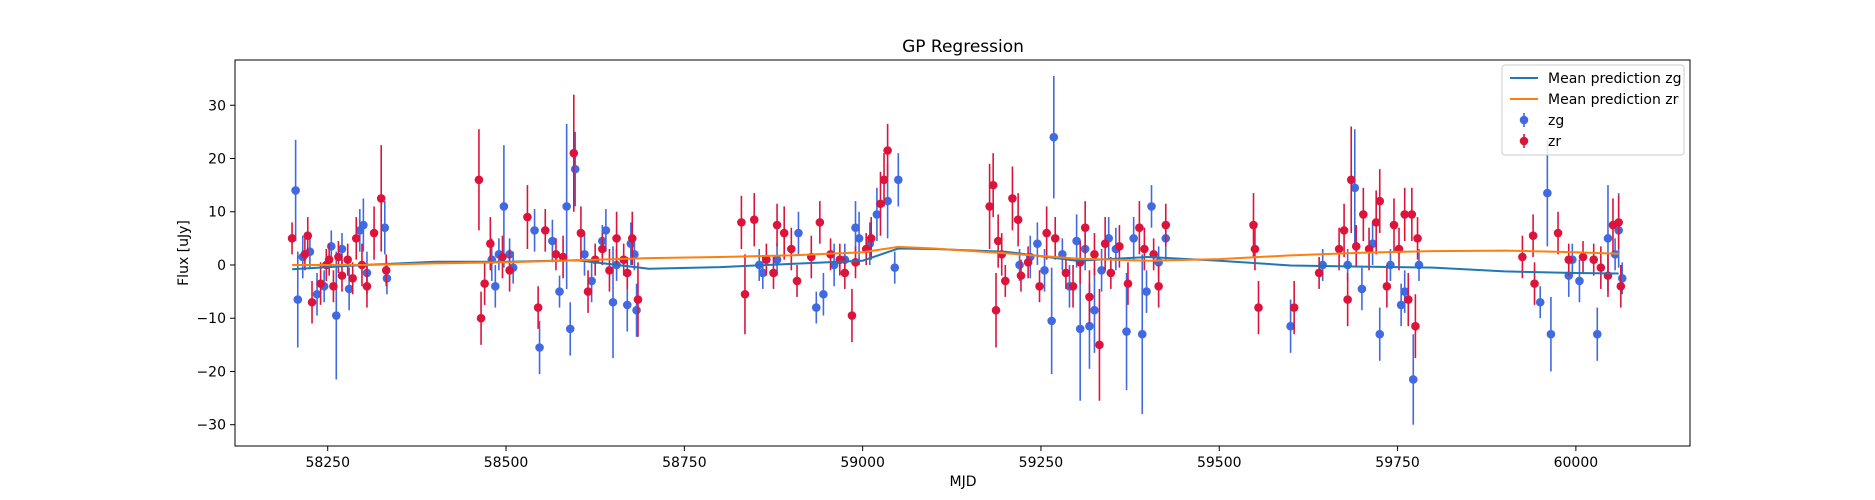  What do you see at coordinates (1524, 141) in the screenshot?
I see `legend-point-swatch` at bounding box center [1524, 141].